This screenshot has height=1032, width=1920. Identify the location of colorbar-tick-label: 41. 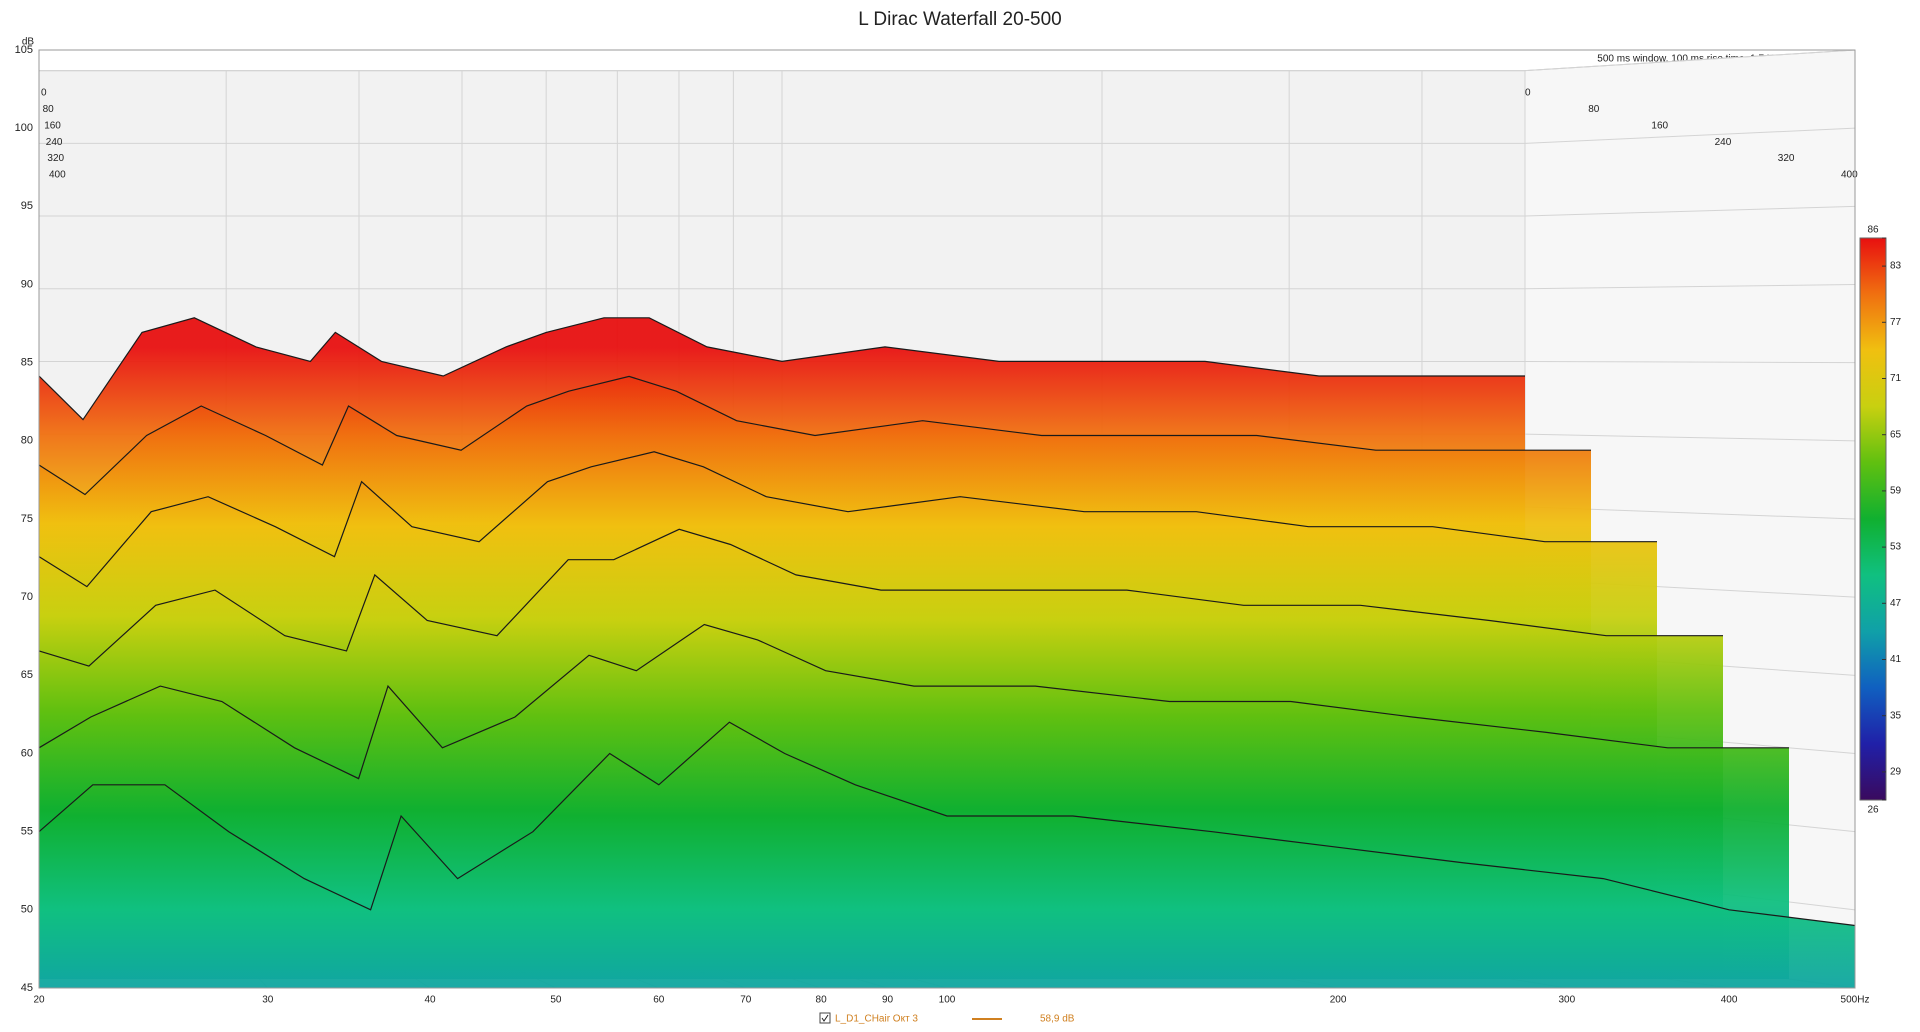
(1896, 659).